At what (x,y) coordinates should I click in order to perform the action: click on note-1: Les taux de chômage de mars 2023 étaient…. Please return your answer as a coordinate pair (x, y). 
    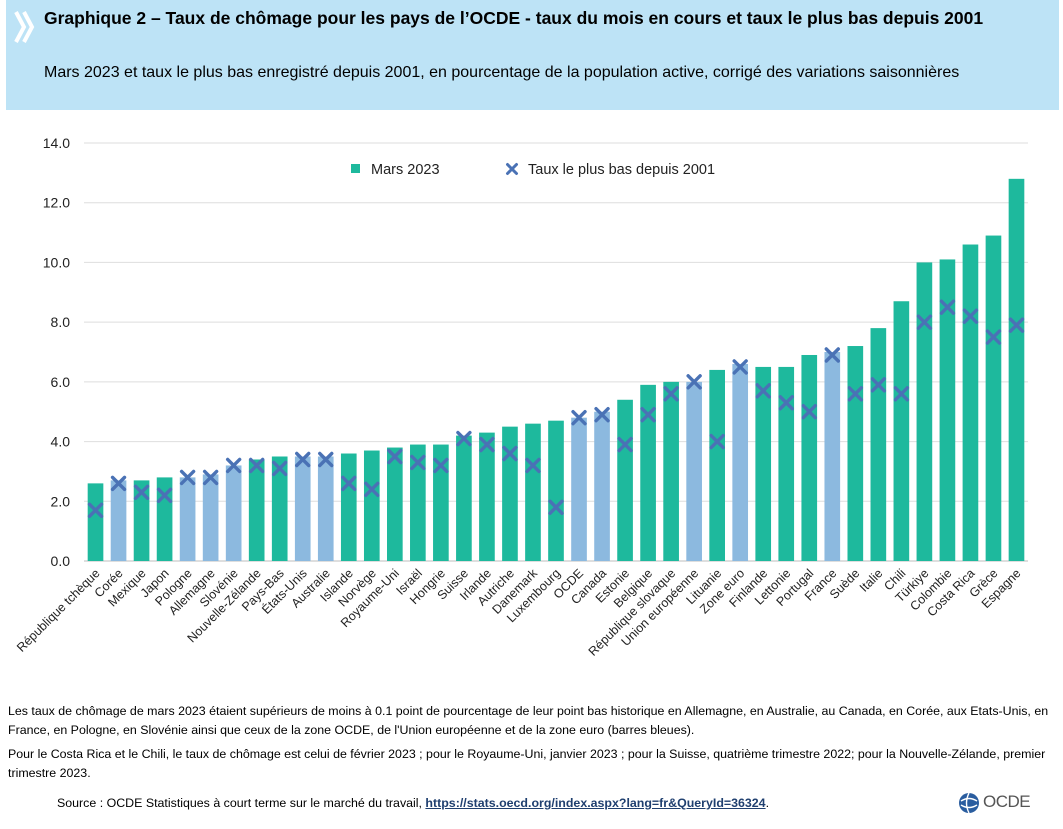
    Looking at the image, I should click on (528, 720).